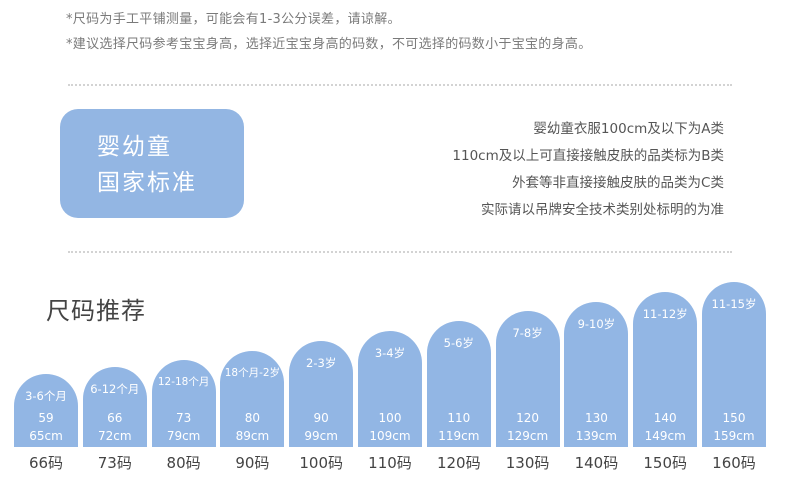 The height and width of the screenshot is (499, 790). I want to click on size-code-label: 66码, so click(46, 463).